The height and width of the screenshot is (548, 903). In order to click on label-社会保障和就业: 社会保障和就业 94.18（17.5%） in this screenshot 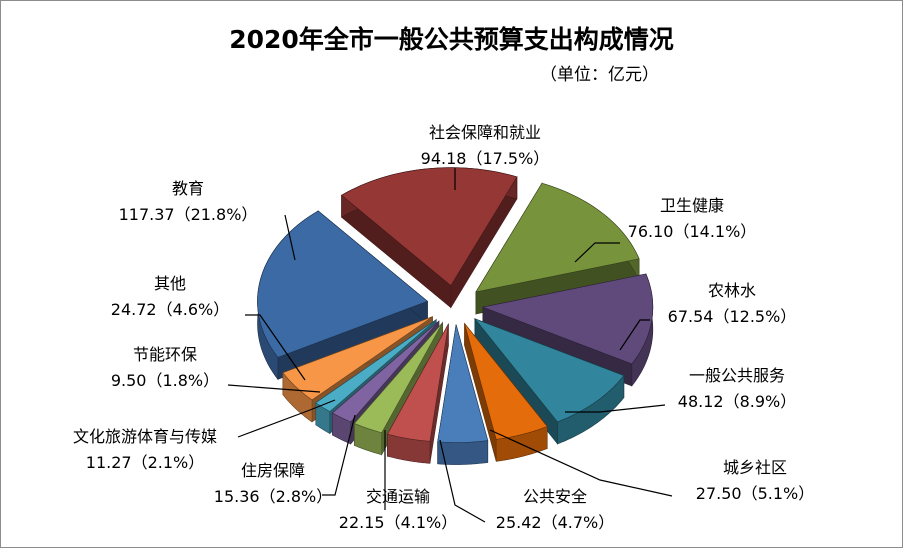, I will do `click(485, 146)`.